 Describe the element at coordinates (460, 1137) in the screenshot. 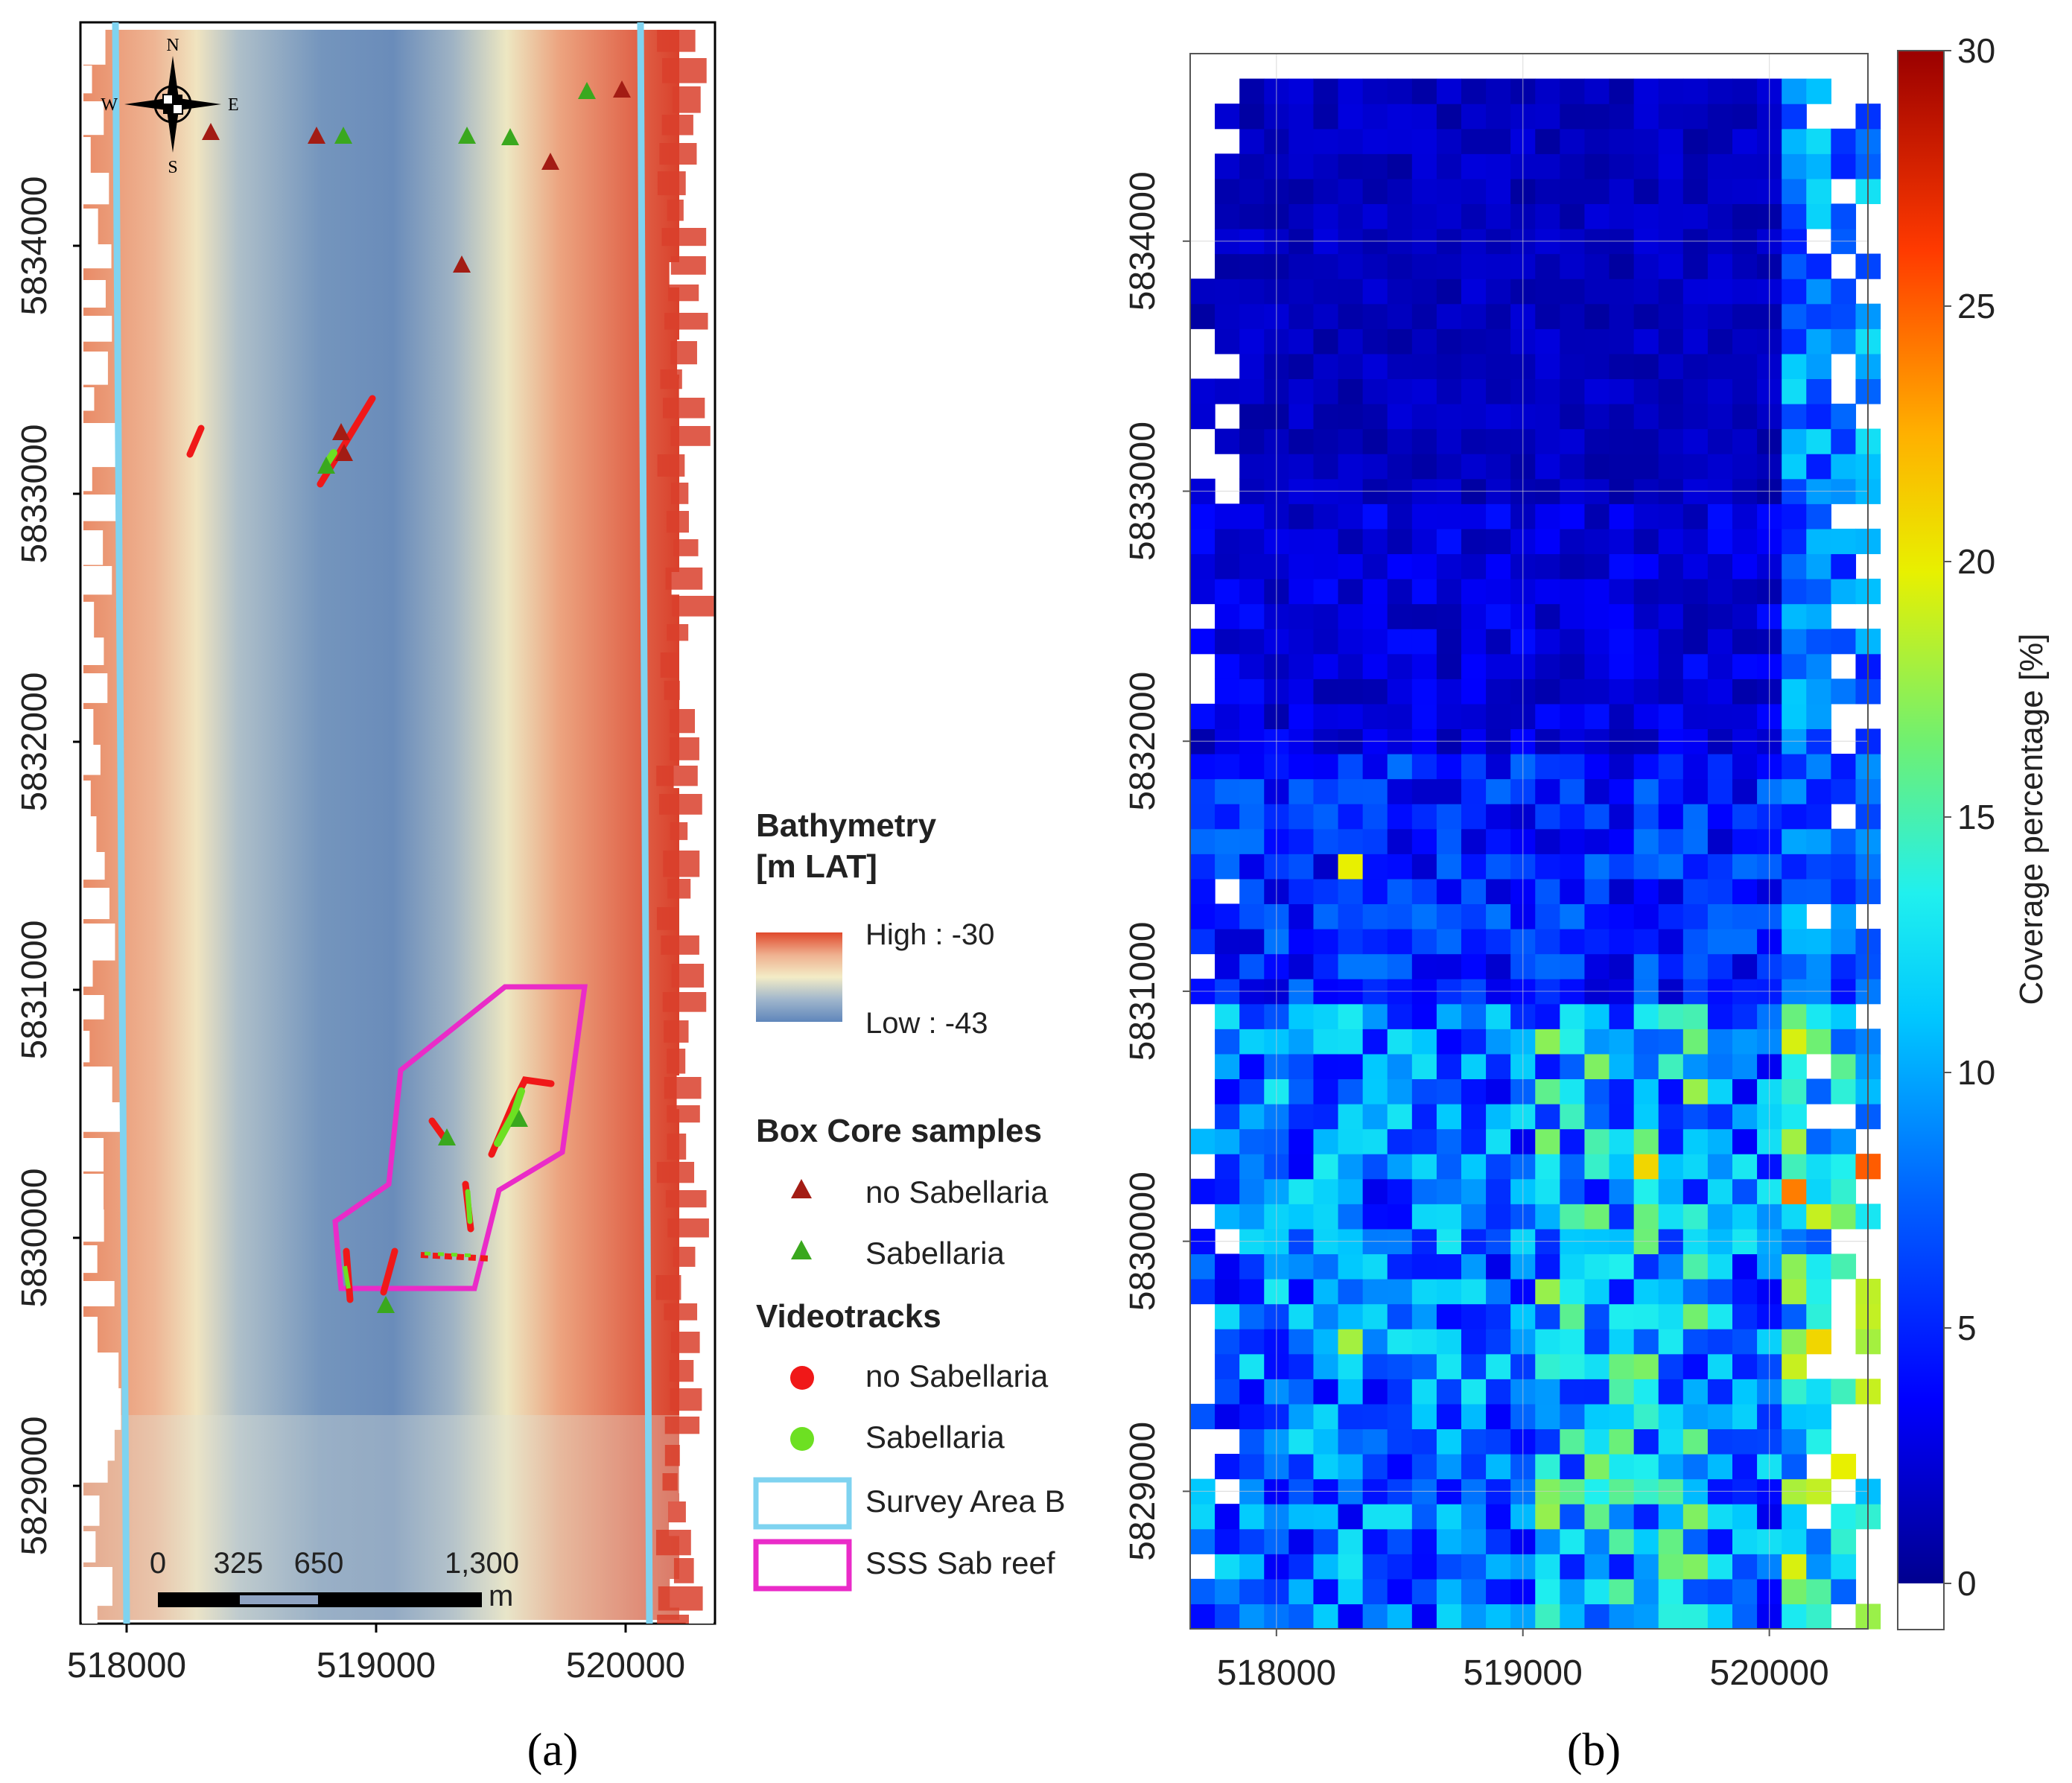

I see `sss-sab-reef-polygon` at that location.